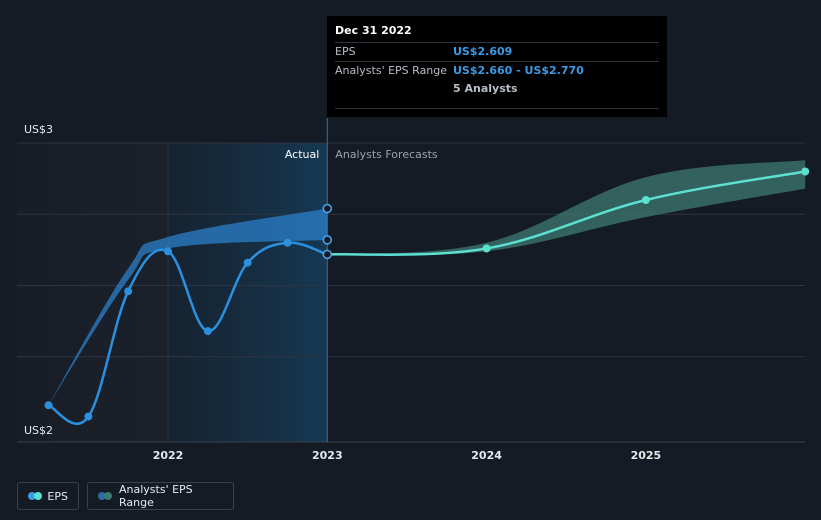 The width and height of the screenshot is (821, 520). I want to click on tooltip-range-value: US$2.660 - US$2.770, so click(518, 70).